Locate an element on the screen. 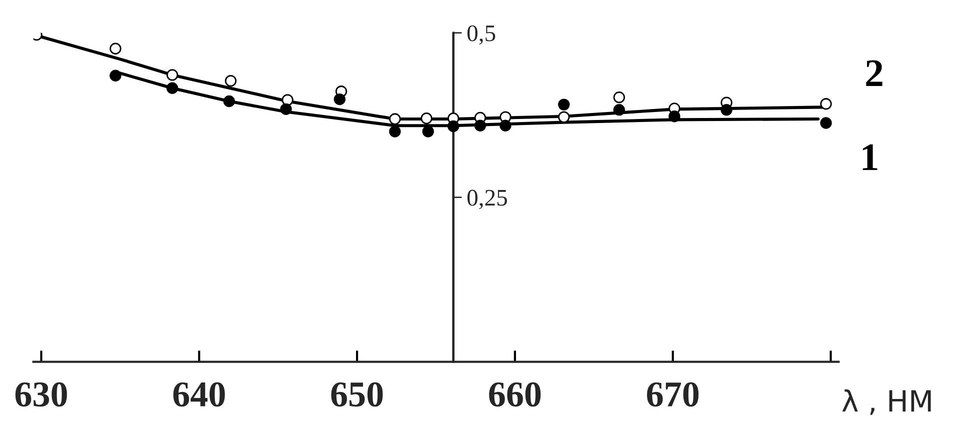 The image size is (953, 438). x-tick-label: 660 is located at coordinates (515, 394).